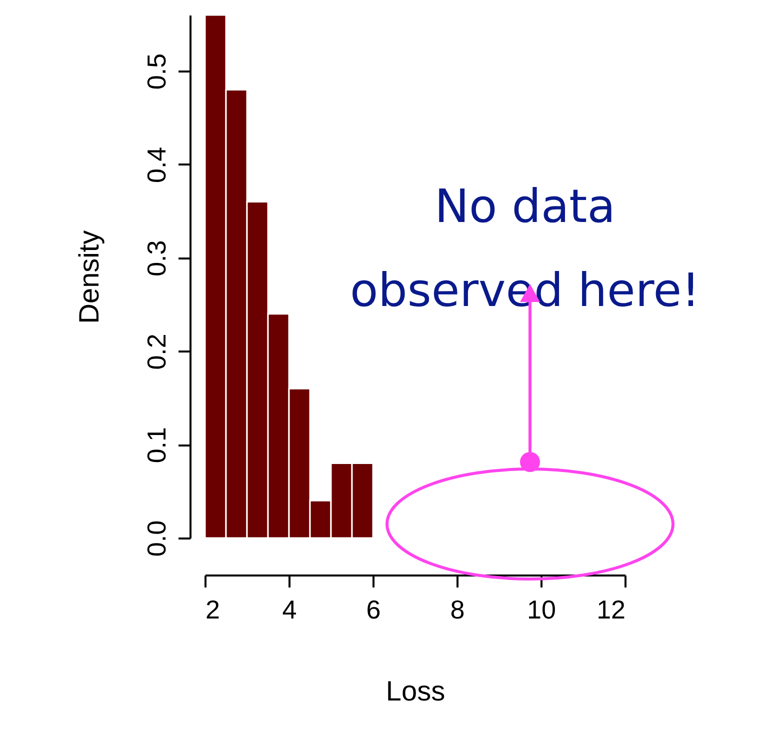 The height and width of the screenshot is (740, 768). Describe the element at coordinates (157, 258) in the screenshot. I see `y-tick-label: 0.3` at that location.